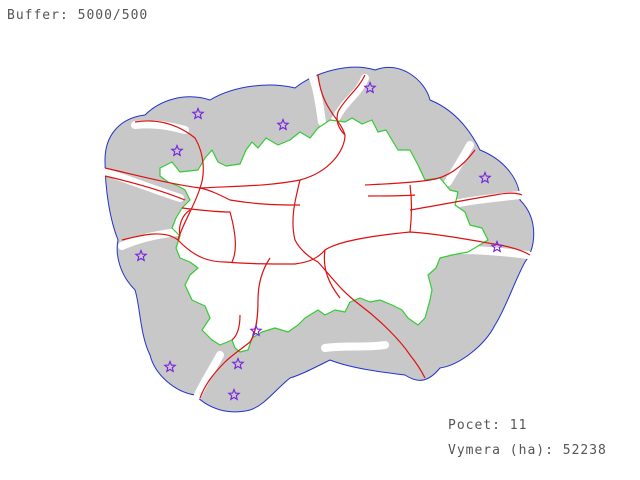 This screenshot has height=480, width=640. What do you see at coordinates (527, 450) in the screenshot?
I see `area-label: Vymera (ha): 52238` at bounding box center [527, 450].